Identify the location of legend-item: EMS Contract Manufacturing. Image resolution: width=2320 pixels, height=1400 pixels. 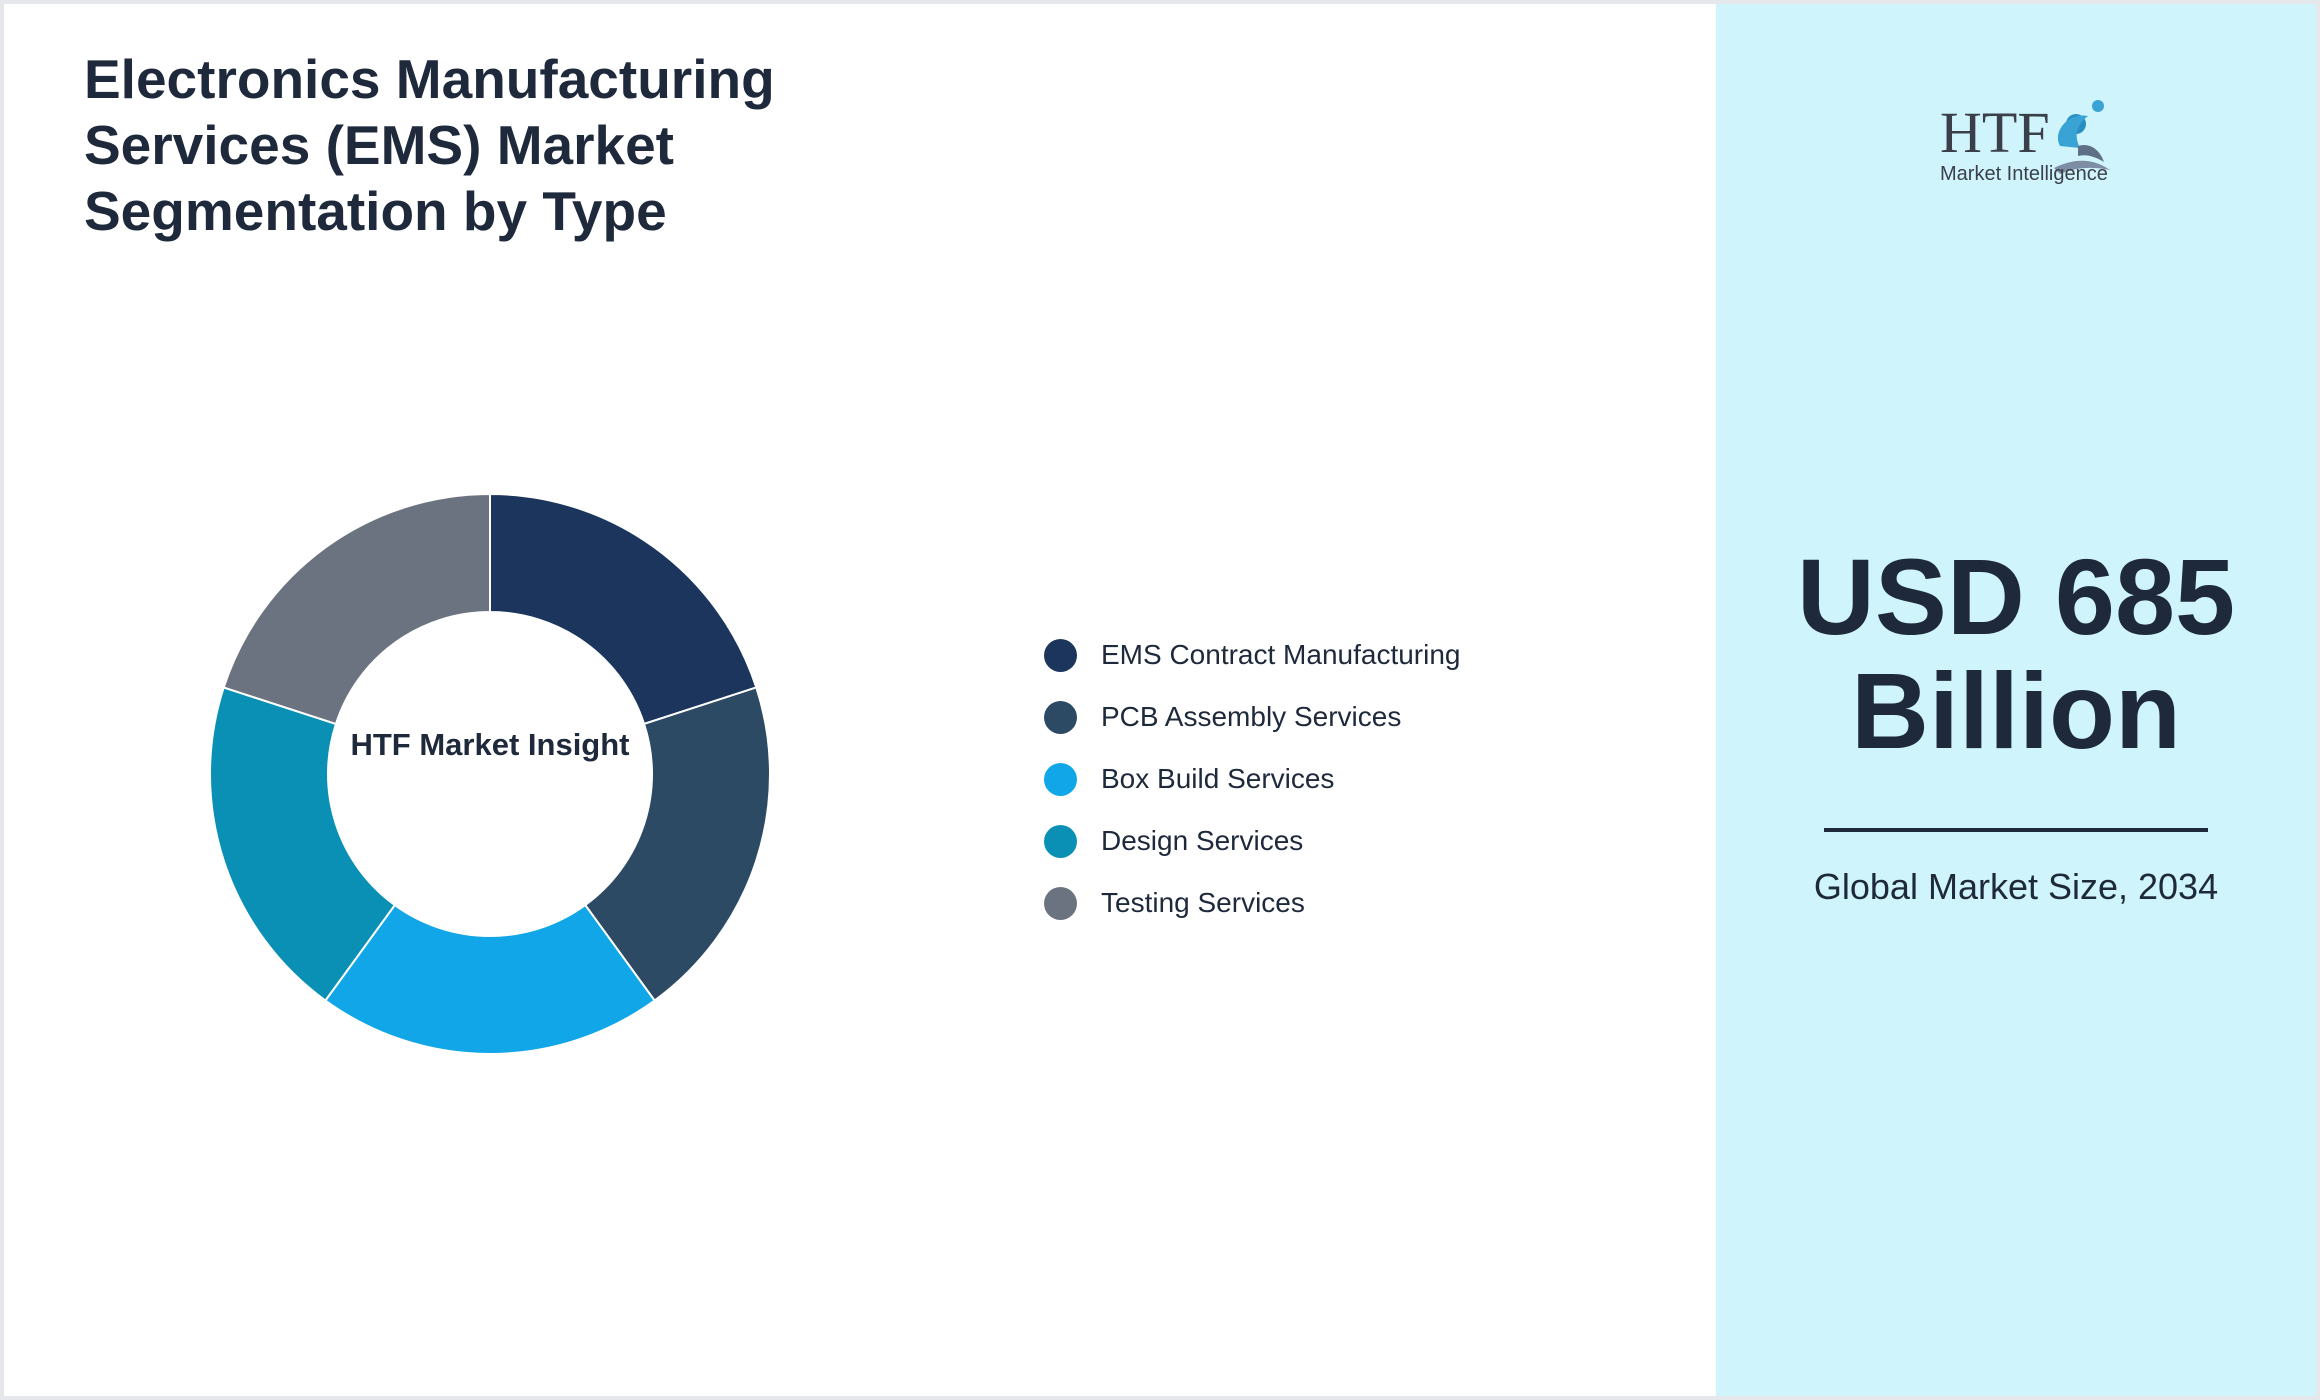
(1252, 655).